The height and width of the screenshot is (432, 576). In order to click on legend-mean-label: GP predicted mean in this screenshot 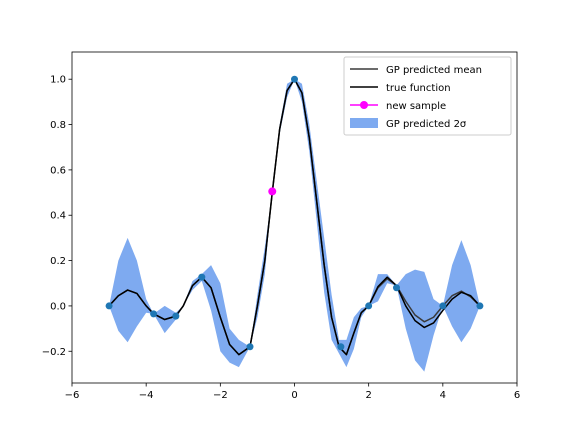, I will do `click(434, 70)`.